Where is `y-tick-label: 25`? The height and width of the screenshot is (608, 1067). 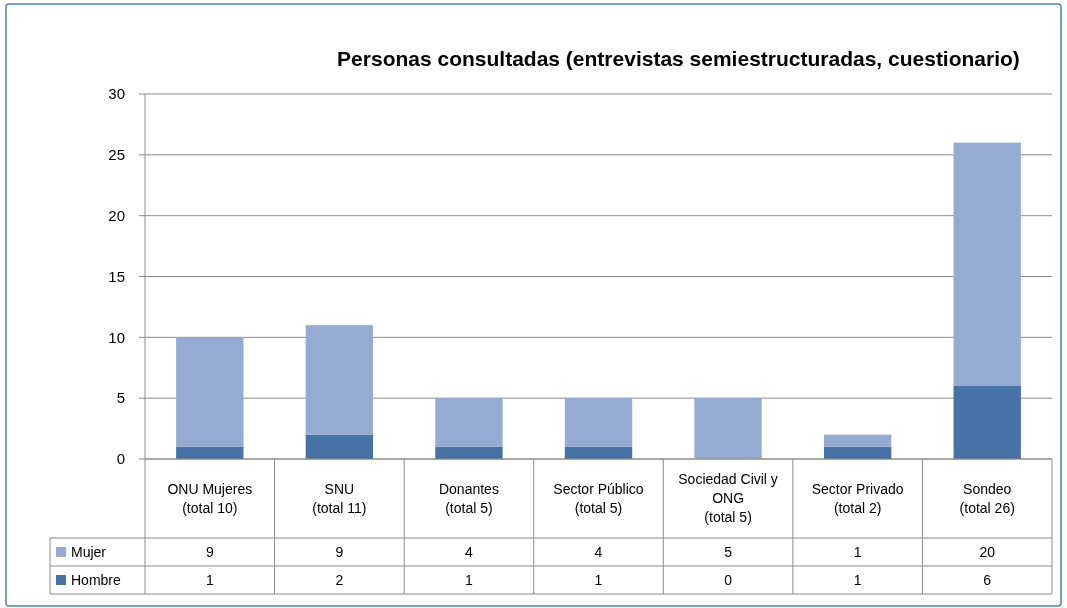 y-tick-label: 25 is located at coordinates (116, 155).